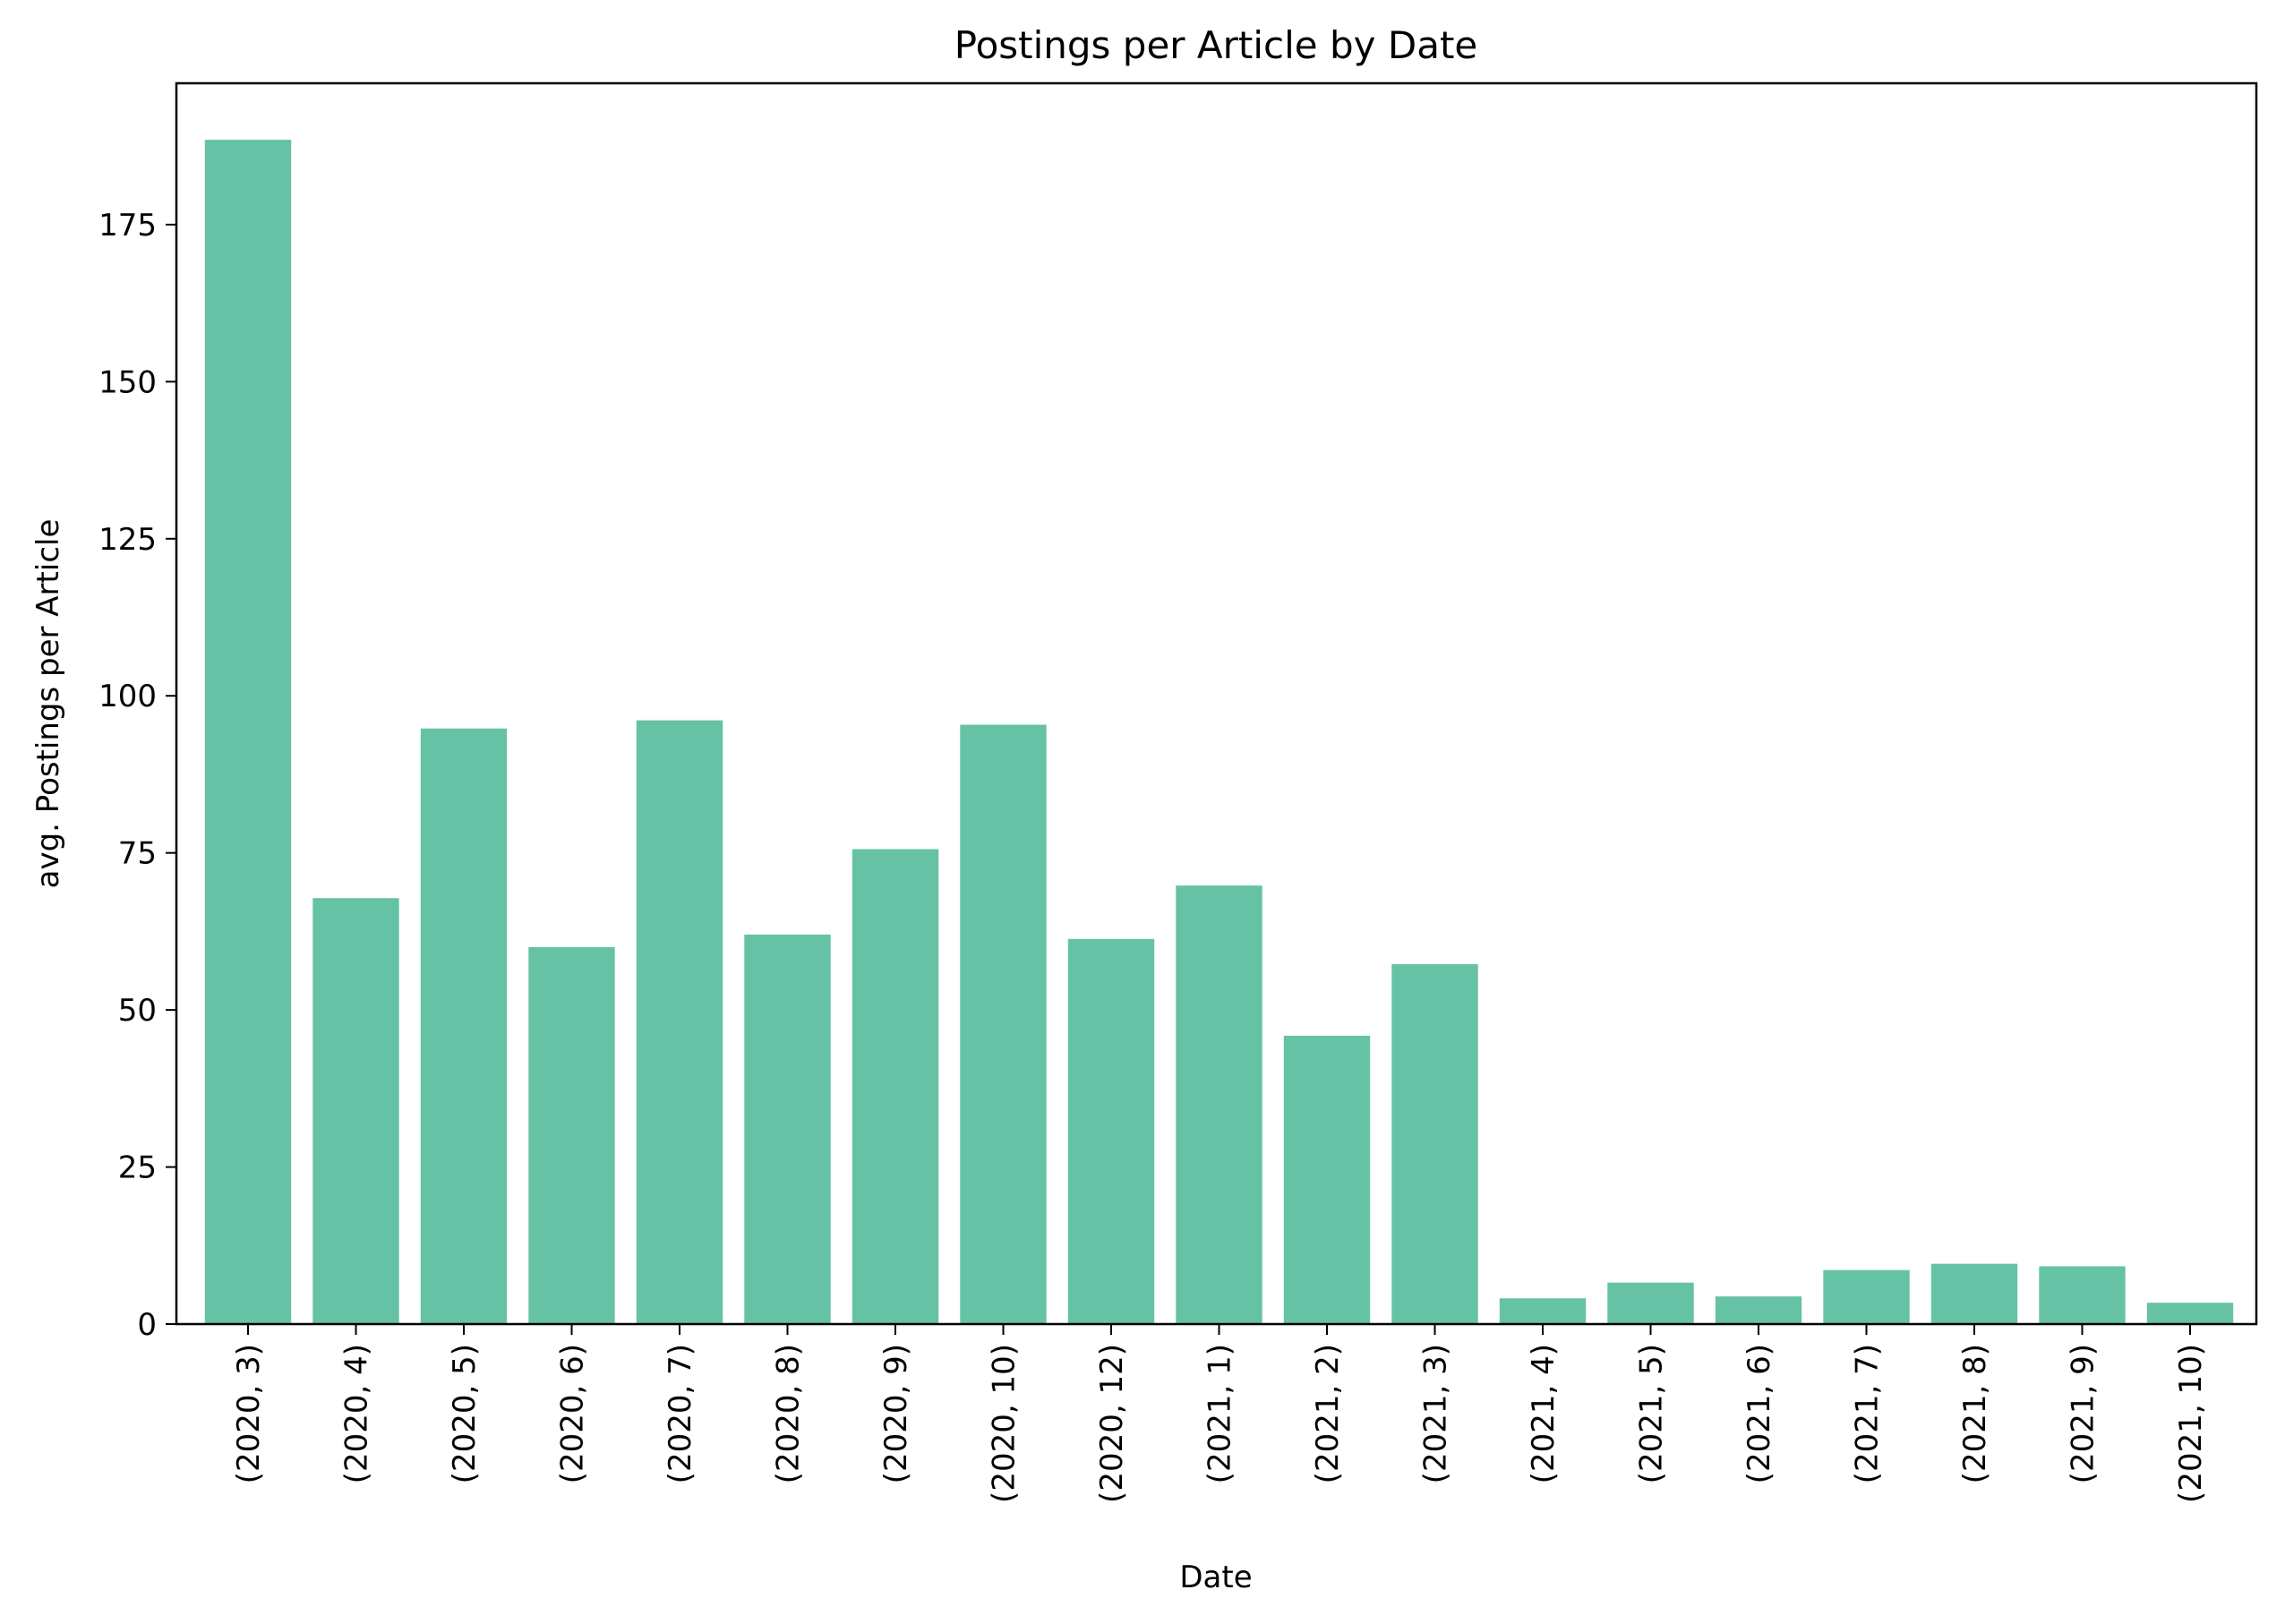  I want to click on y-axis-ticks: 0 25 50 75 100 125 150 175, so click(137, 775).